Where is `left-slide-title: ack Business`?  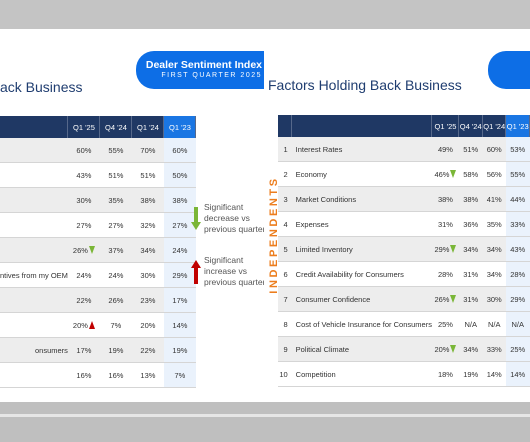 left-slide-title: ack Business is located at coordinates (41, 87).